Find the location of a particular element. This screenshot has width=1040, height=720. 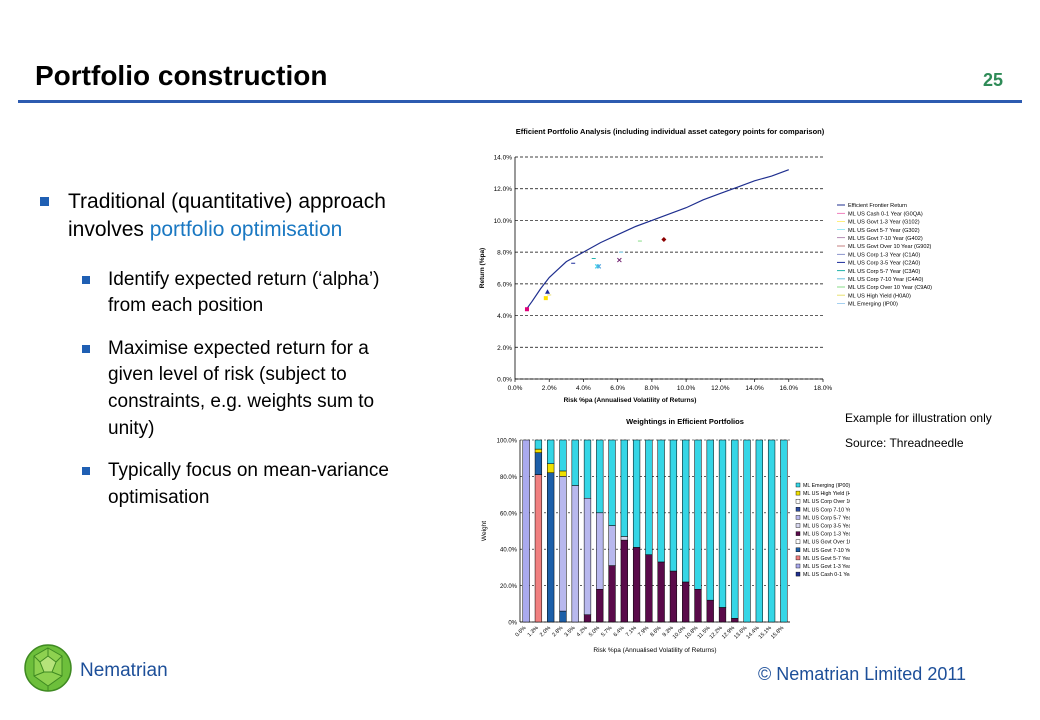

source-note: Source: Threadneedle is located at coordinates (904, 443).